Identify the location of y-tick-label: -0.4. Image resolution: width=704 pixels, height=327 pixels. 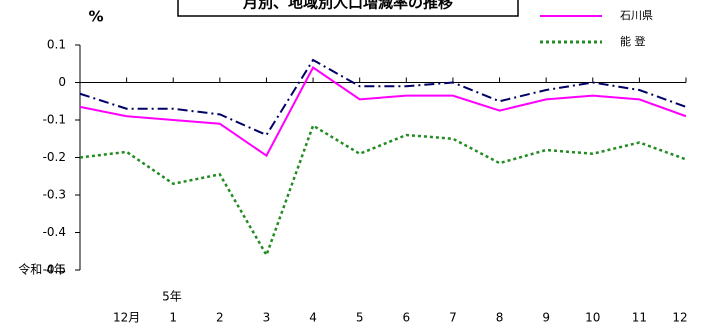
(54, 232).